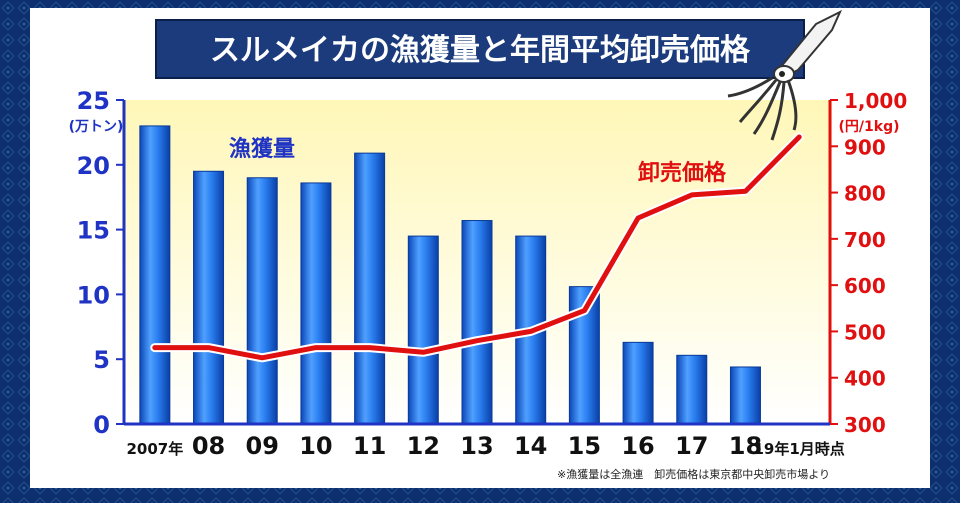 Image resolution: width=960 pixels, height=507 pixels. I want to click on right-tick-label: 1,000, so click(875, 101).